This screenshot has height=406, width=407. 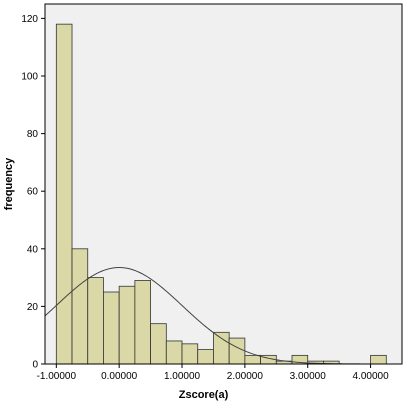 What do you see at coordinates (308, 376) in the screenshot?
I see `x-tick-label: 3.00000` at bounding box center [308, 376].